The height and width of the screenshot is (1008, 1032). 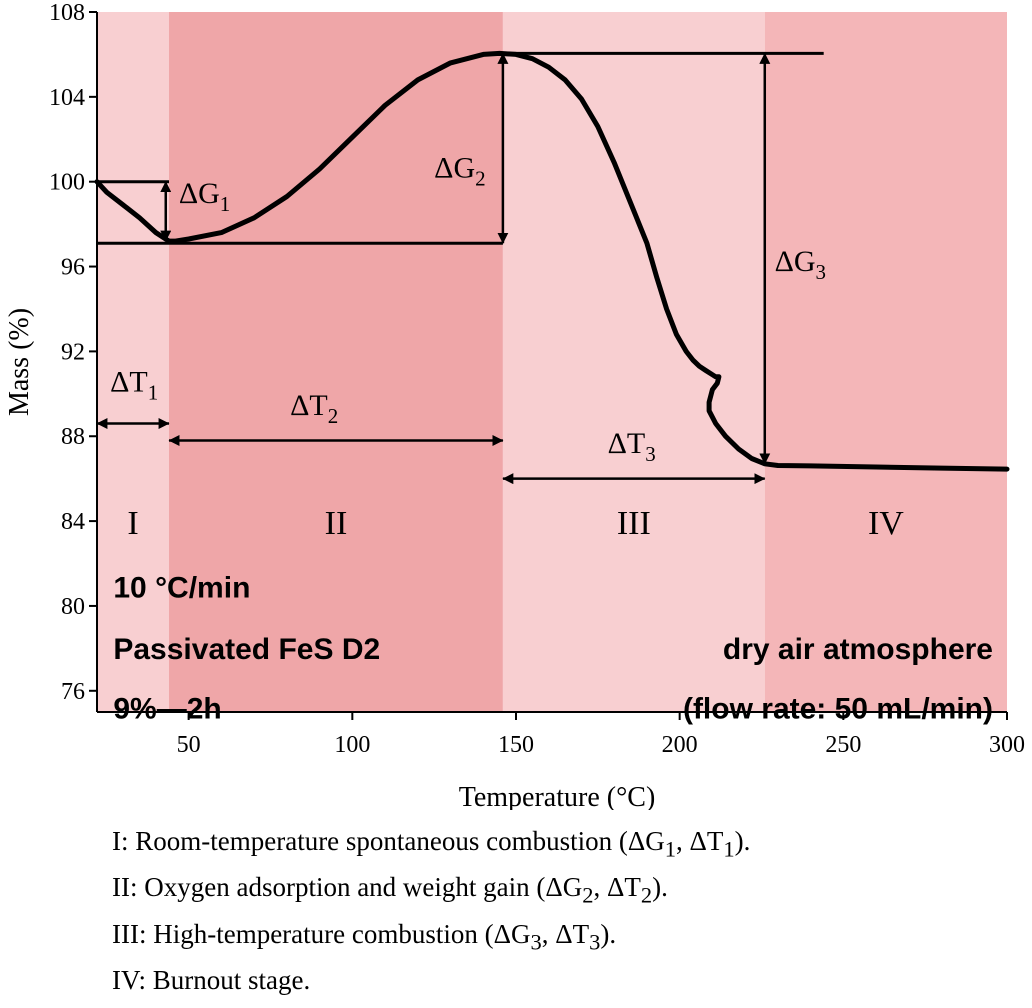 What do you see at coordinates (634, 523) in the screenshot?
I see `stage-label-III: III` at bounding box center [634, 523].